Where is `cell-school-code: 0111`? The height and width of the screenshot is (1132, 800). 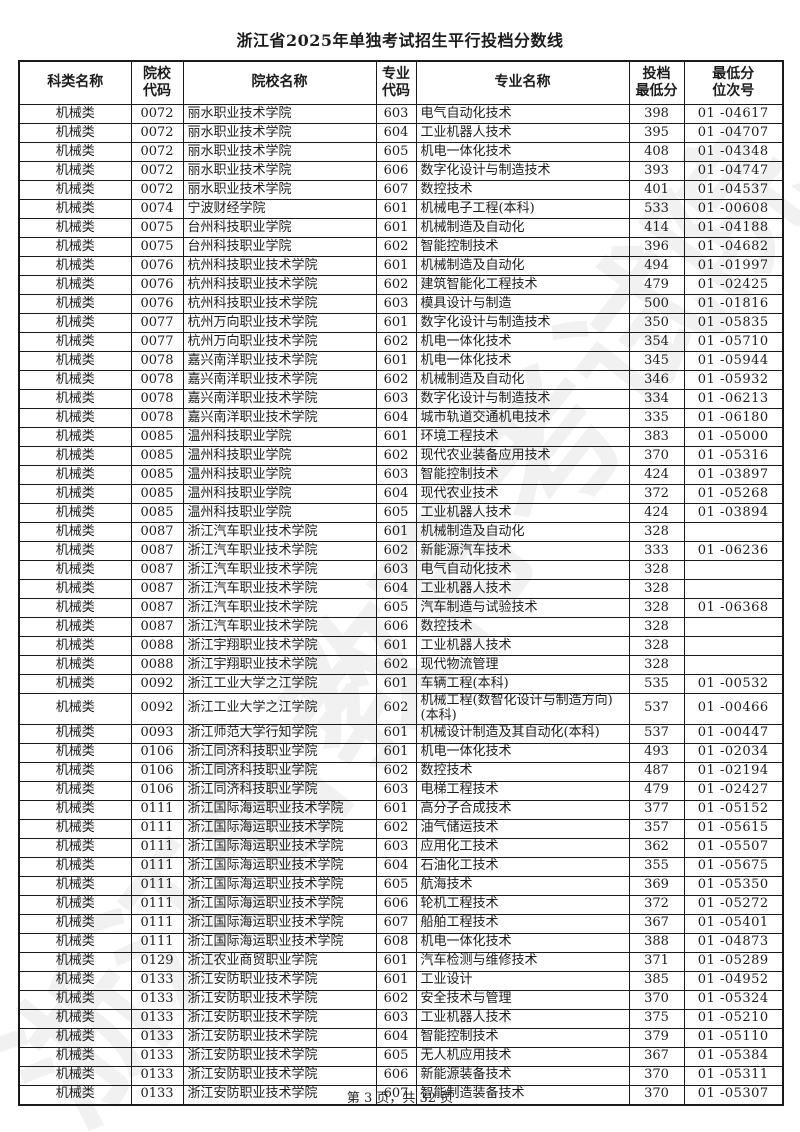 cell-school-code: 0111 is located at coordinates (157, 885).